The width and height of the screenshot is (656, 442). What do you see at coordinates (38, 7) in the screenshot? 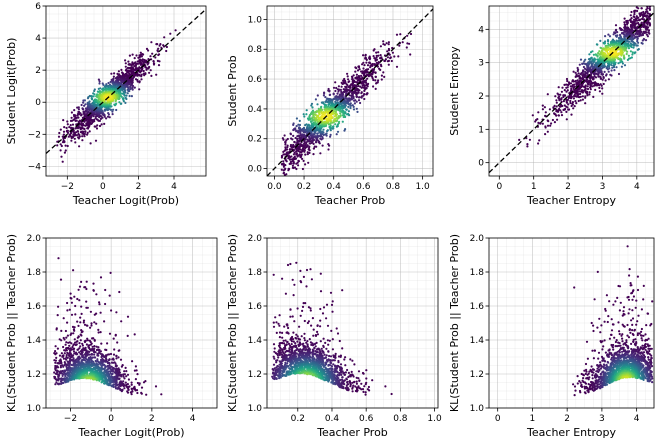
I see `y-tick-label: 6` at bounding box center [38, 7].